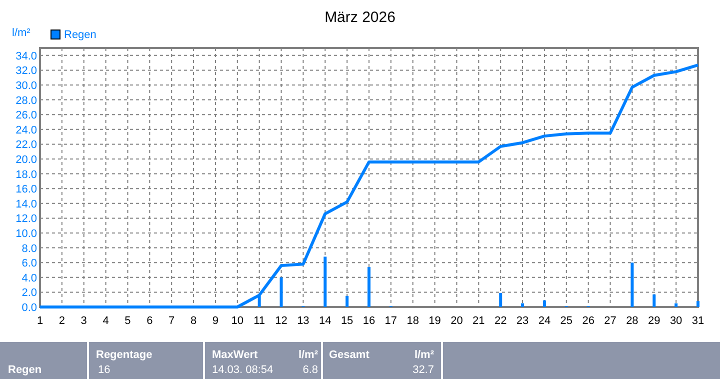  What do you see at coordinates (325, 321) in the screenshot?
I see `x-tick-label: 14` at bounding box center [325, 321].